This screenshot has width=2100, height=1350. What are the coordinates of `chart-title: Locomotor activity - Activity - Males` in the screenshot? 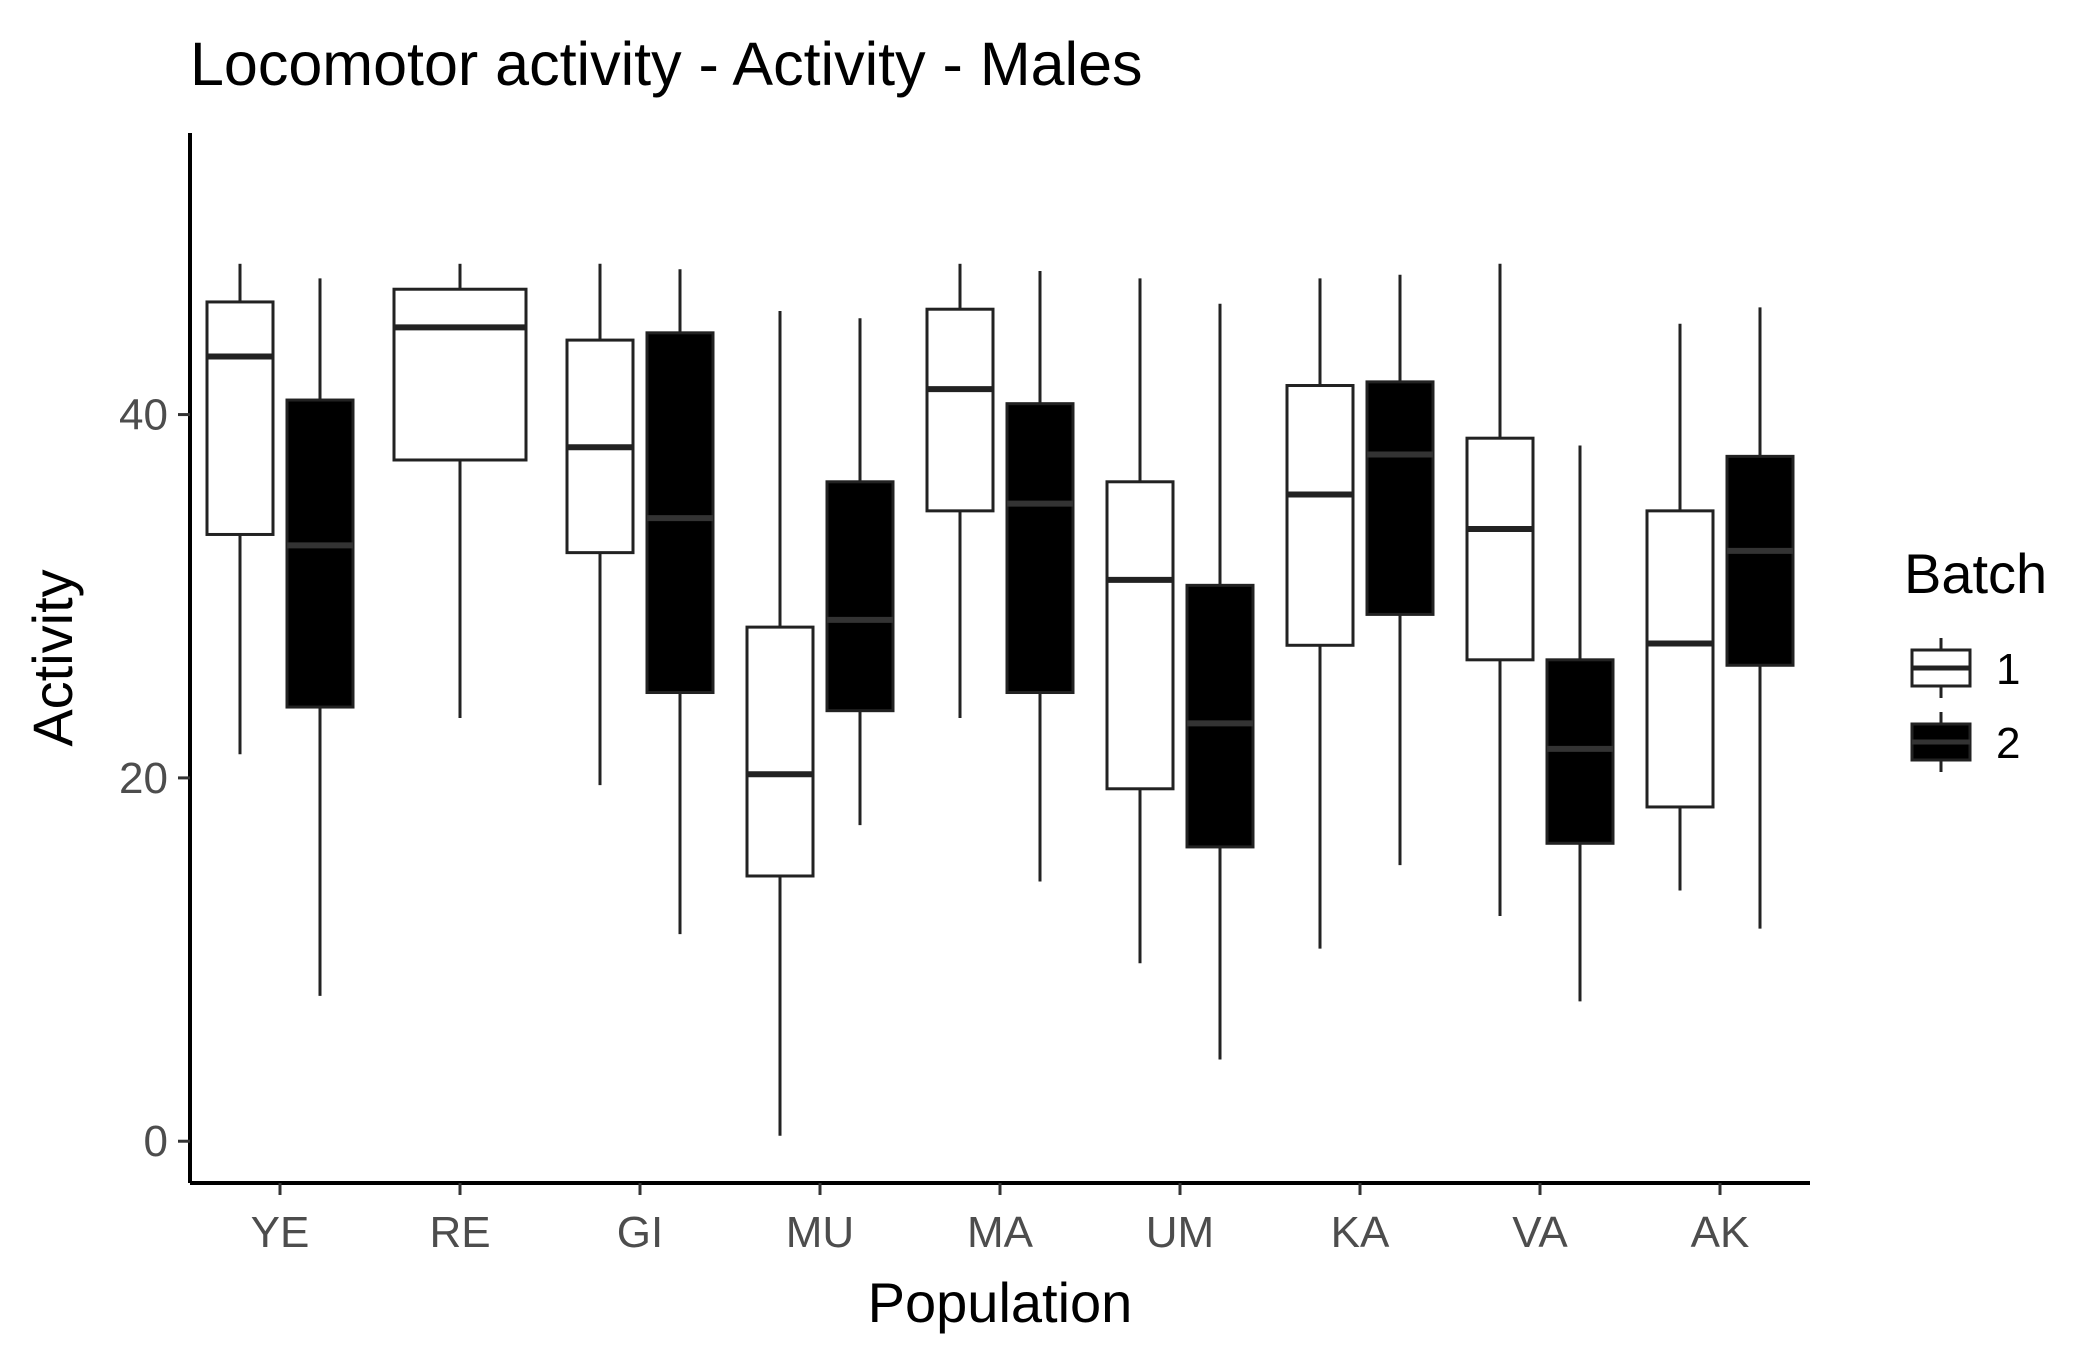 It's located at (666, 64).